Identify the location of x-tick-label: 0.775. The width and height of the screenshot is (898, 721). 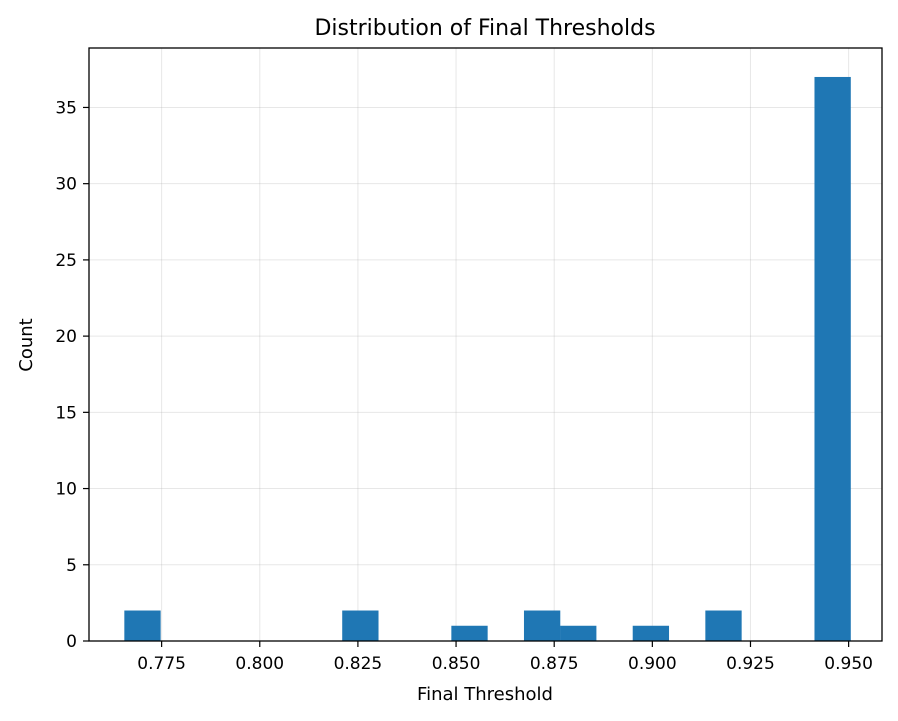
(161, 664).